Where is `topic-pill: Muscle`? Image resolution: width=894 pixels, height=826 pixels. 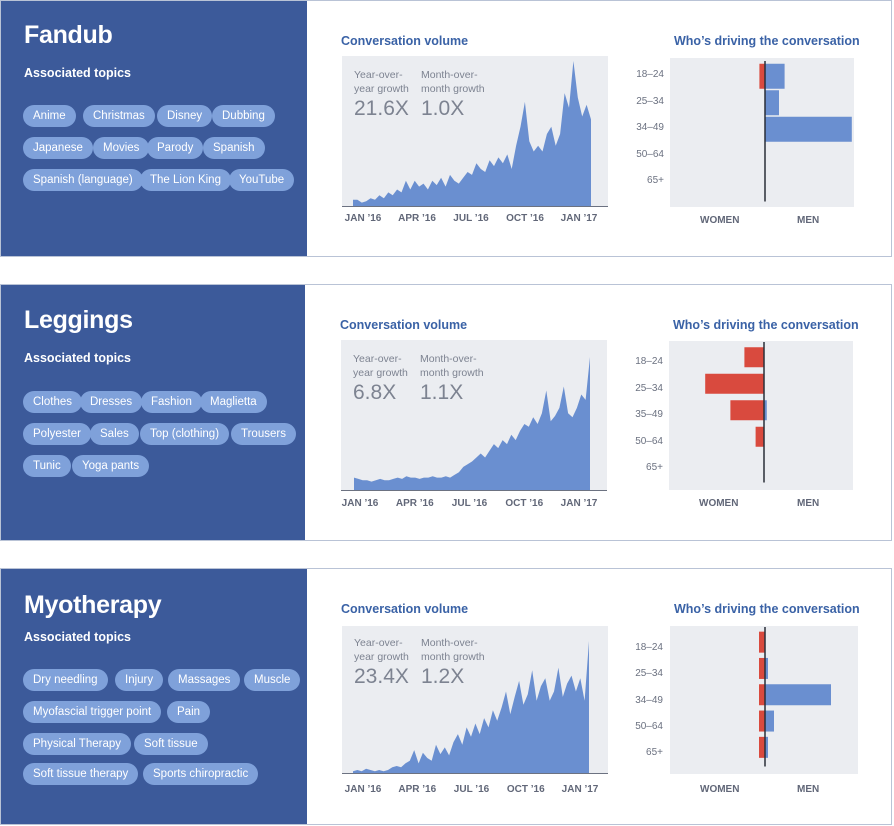
topic-pill: Muscle is located at coordinates (272, 680).